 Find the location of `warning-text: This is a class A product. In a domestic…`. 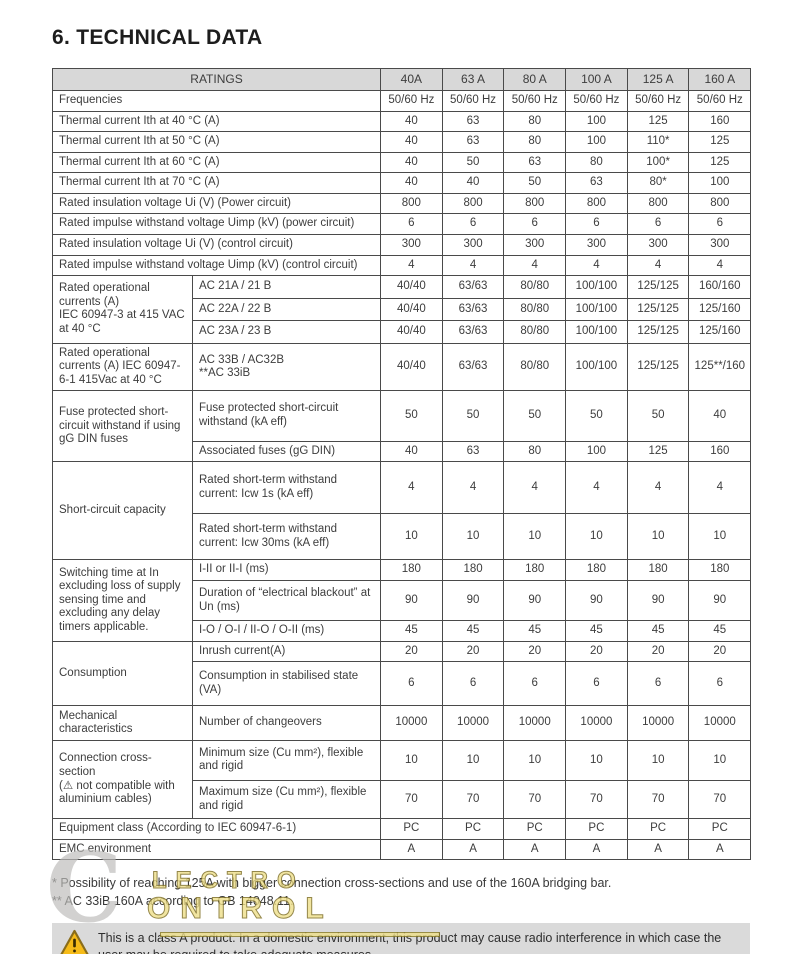

warning-text: This is a class A product. In a domestic… is located at coordinates (410, 942).